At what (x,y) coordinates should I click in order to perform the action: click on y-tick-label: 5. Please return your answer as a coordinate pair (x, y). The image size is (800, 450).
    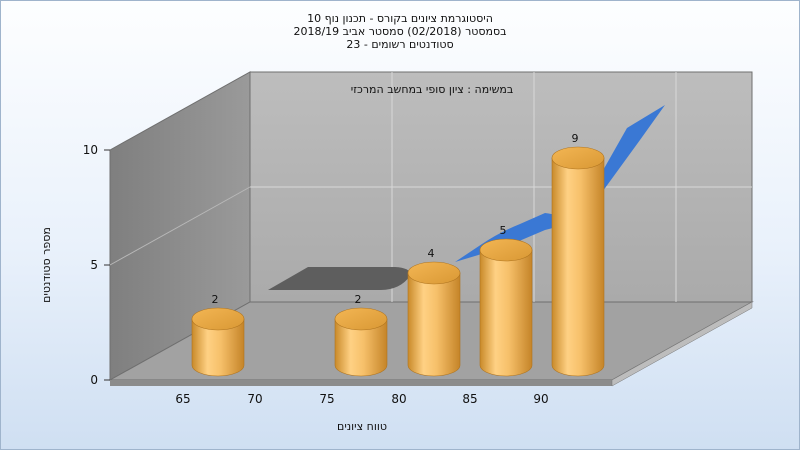
    Looking at the image, I should click on (94, 265).